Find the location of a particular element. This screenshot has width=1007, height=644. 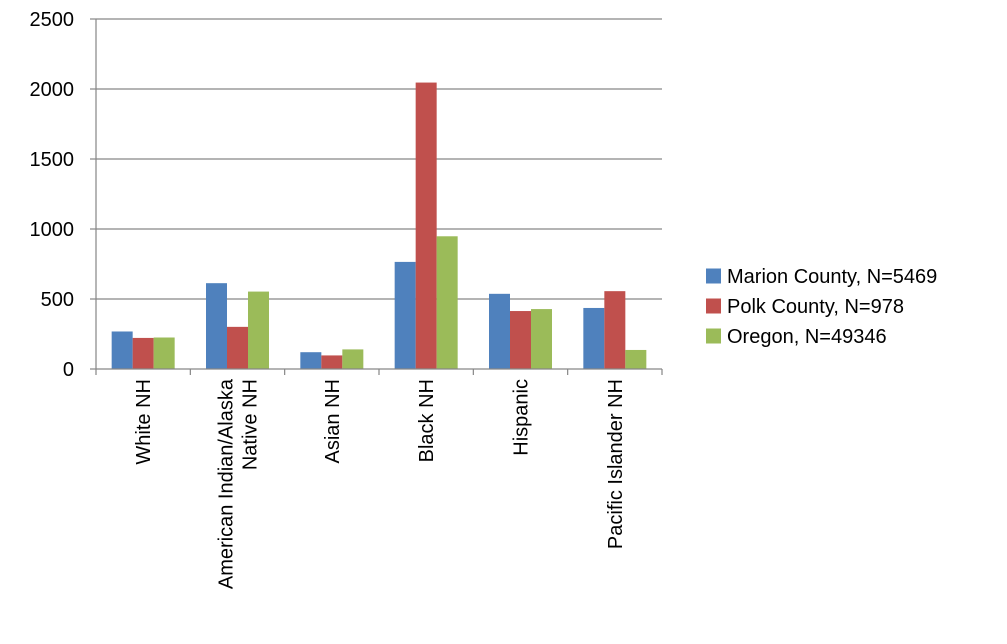

y-tick-labels: 0 500 1000 1500 2000 2500 is located at coordinates (52, 195).